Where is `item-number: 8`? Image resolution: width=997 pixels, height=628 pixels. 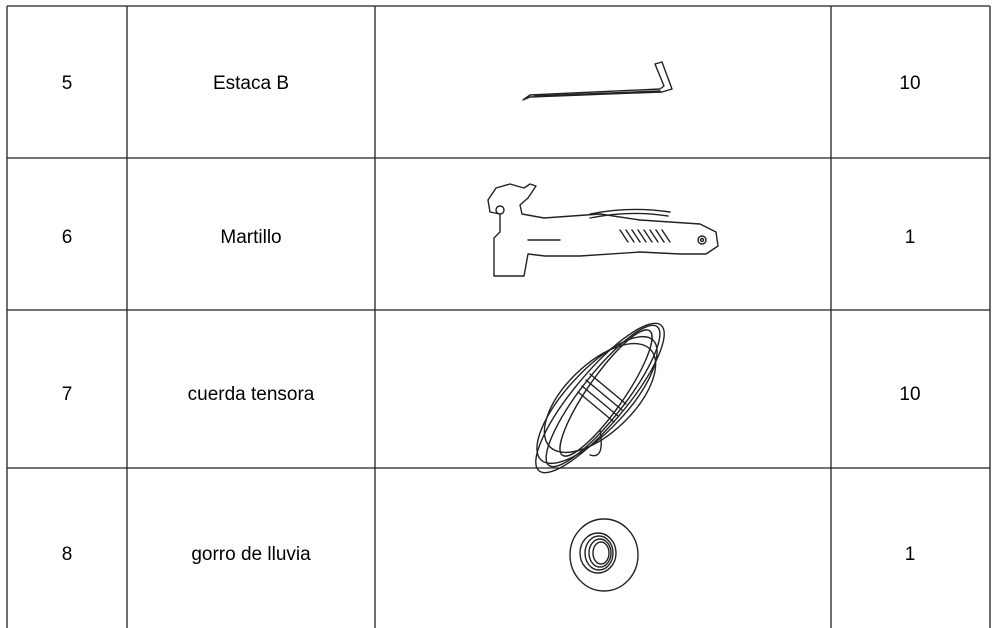 item-number: 8 is located at coordinates (67, 554).